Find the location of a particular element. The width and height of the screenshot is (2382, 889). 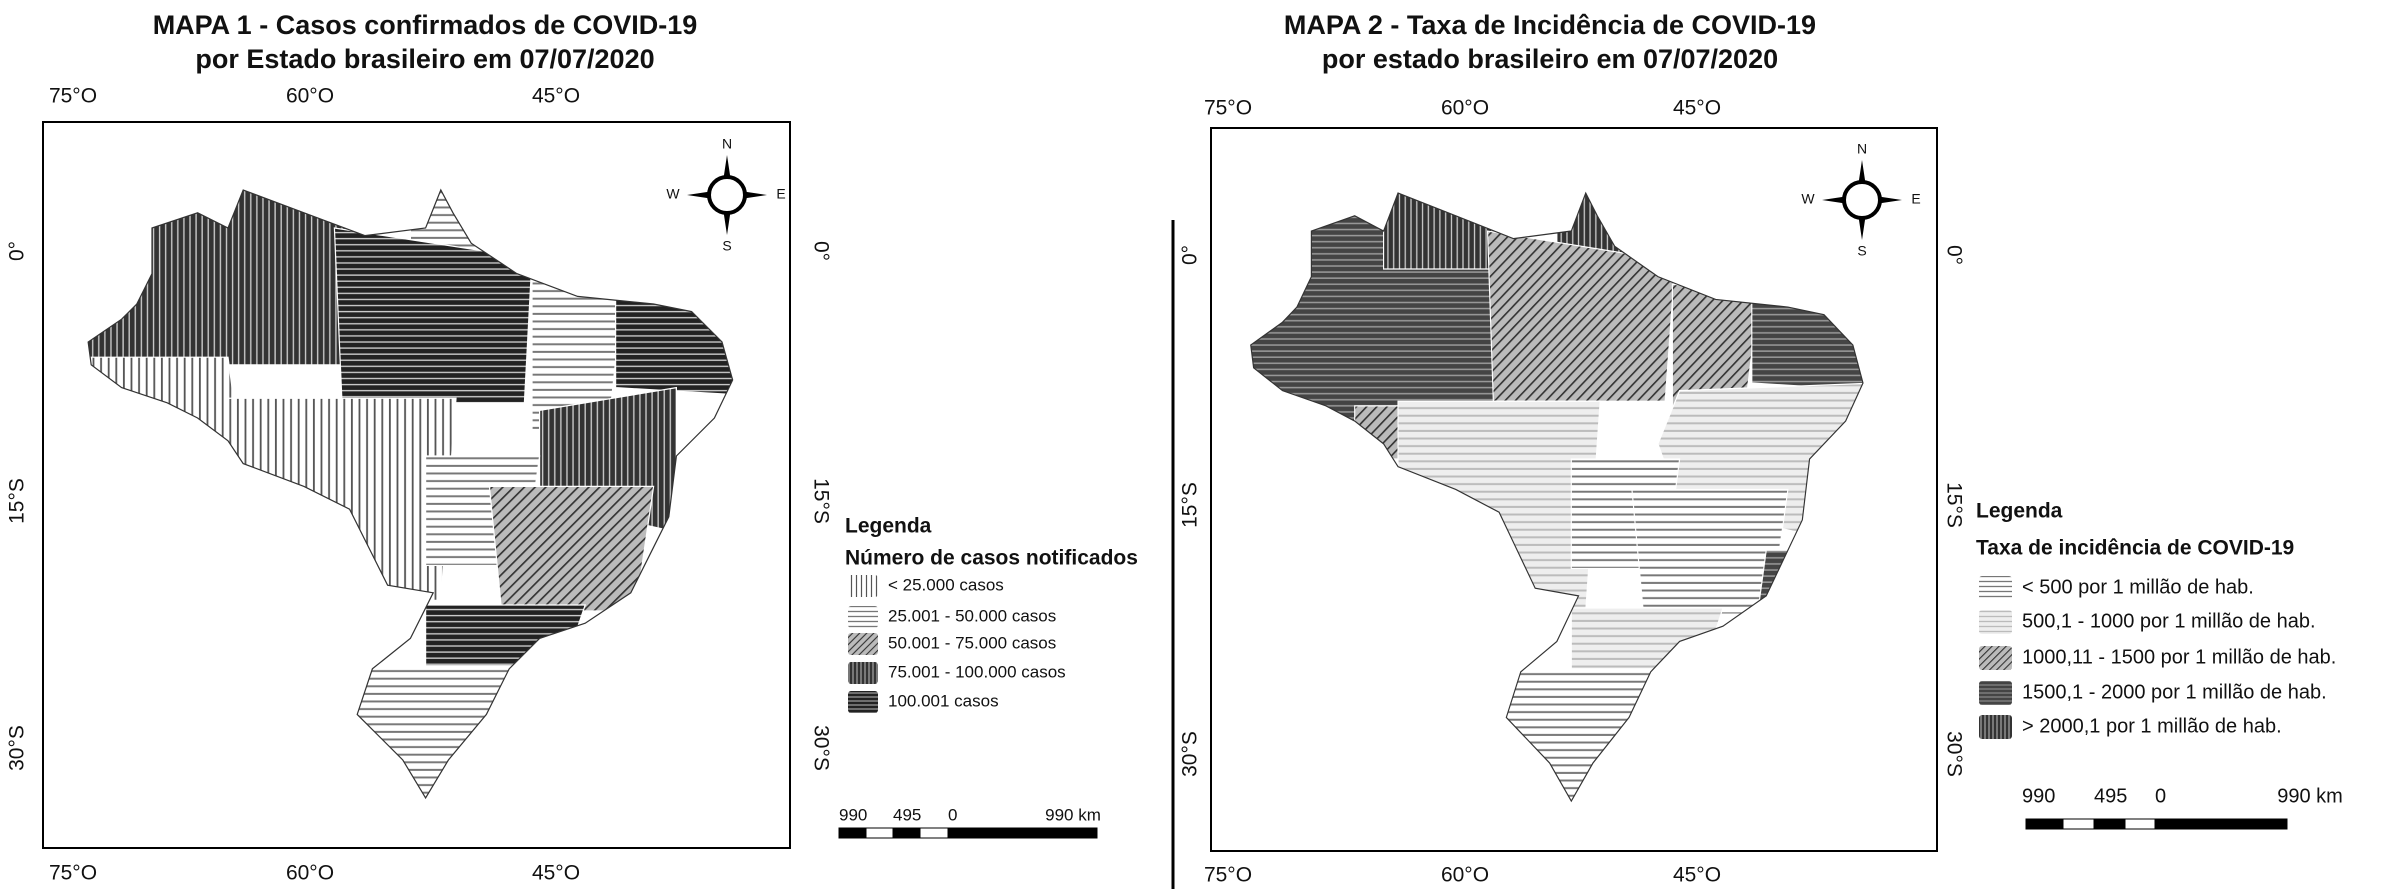

legend-item: > 2000,1 por 1 millão de hab. is located at coordinates (2152, 726).